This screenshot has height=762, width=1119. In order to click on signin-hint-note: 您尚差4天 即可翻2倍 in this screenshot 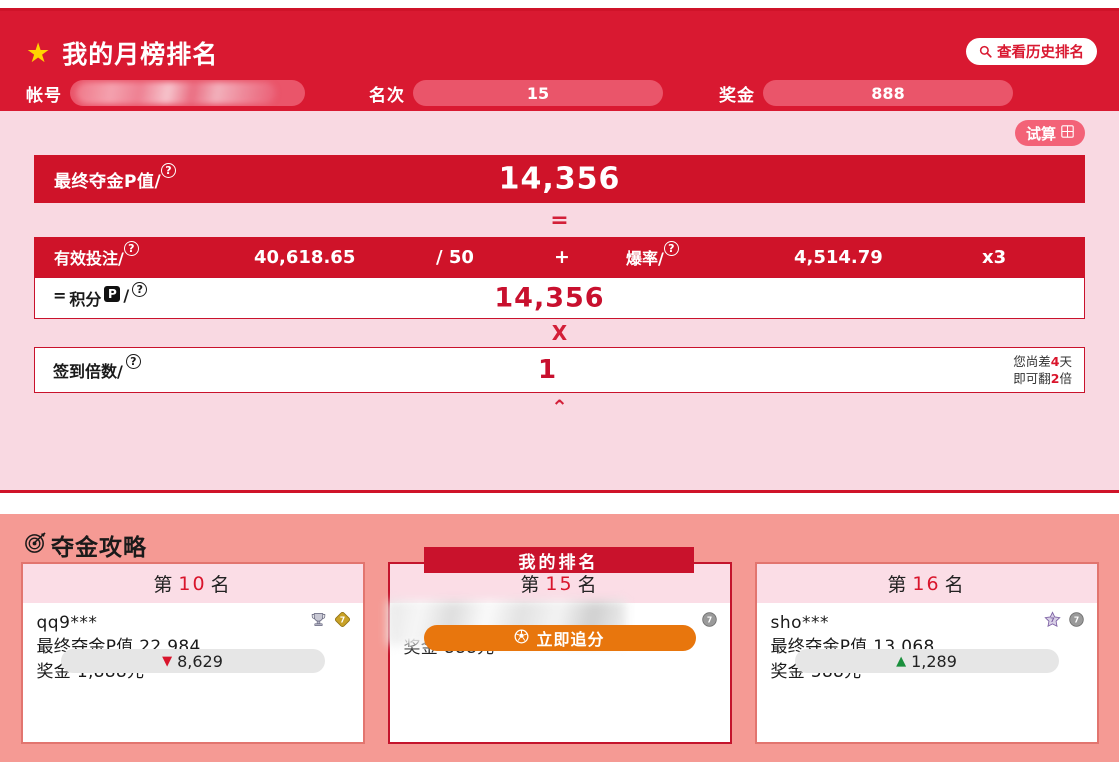, I will do `click(1042, 370)`.